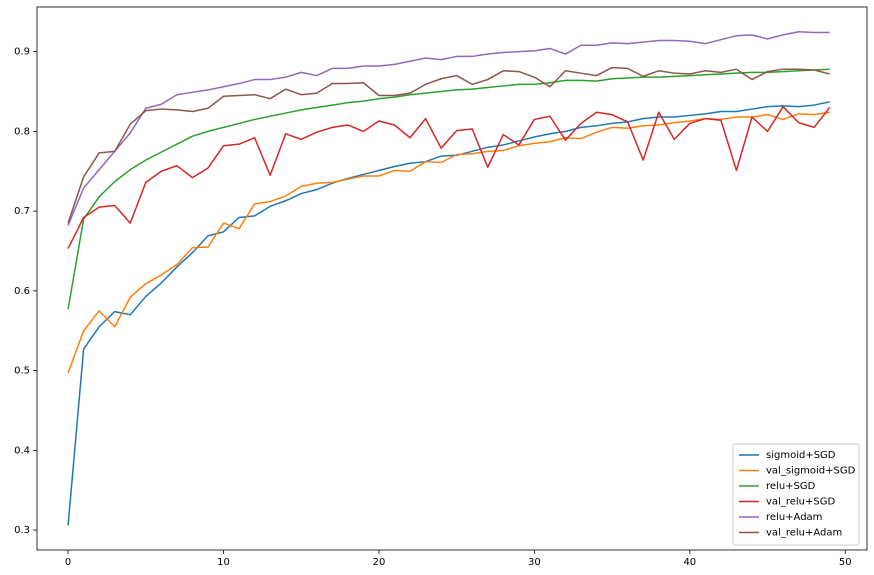 Image resolution: width=874 pixels, height=575 pixels. What do you see at coordinates (379, 562) in the screenshot?
I see `x-tick-label: 20` at bounding box center [379, 562].